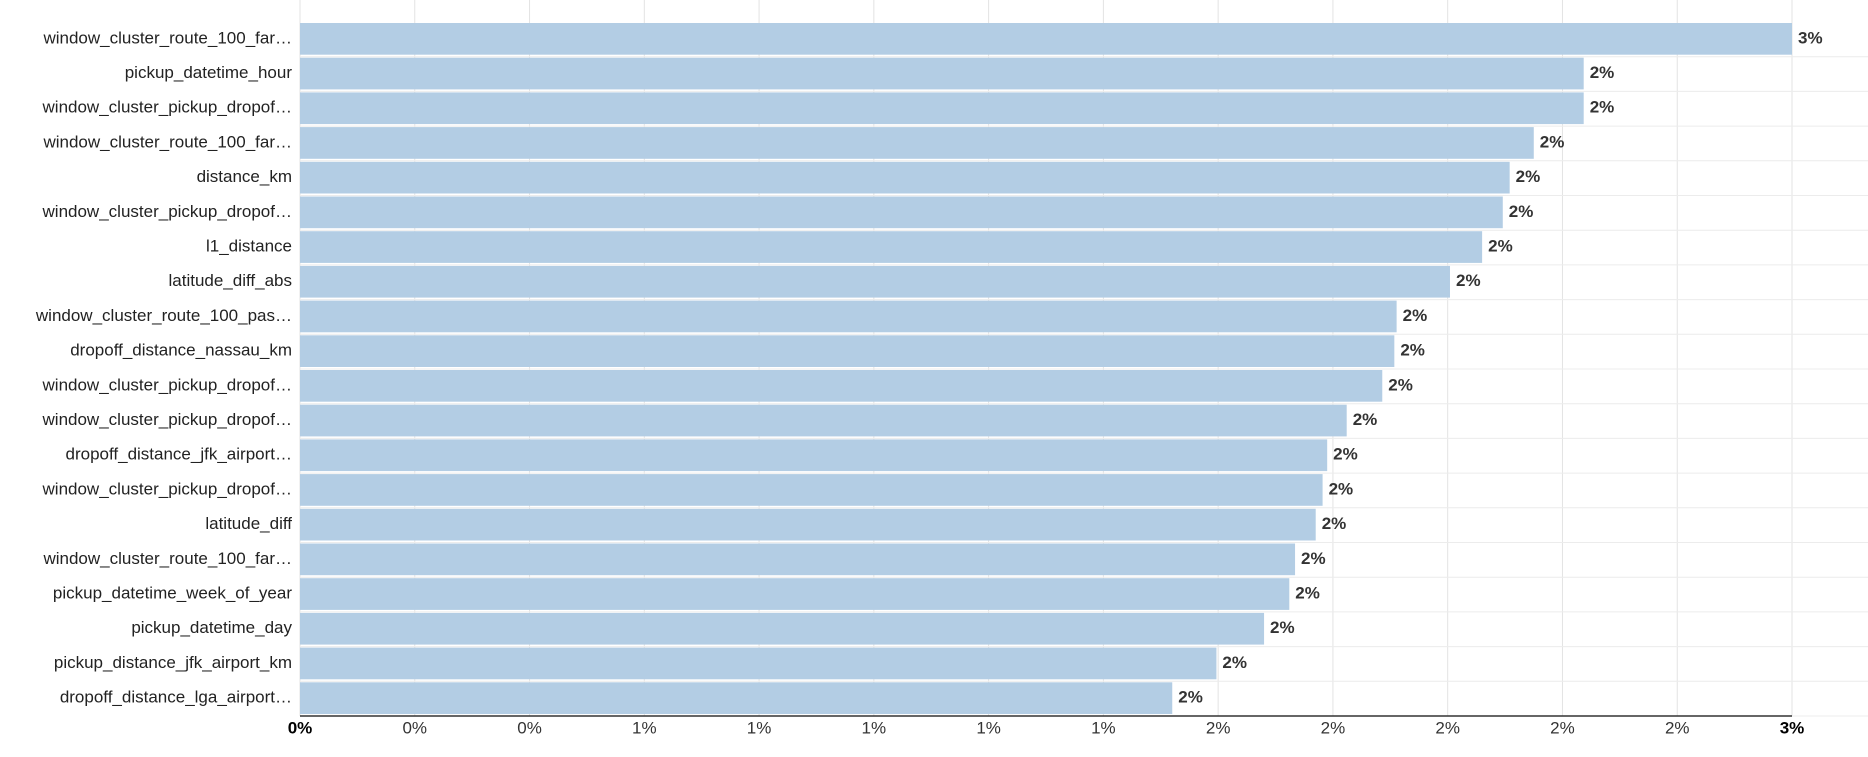 This screenshot has width=1868, height=757. Describe the element at coordinates (172, 593) in the screenshot. I see `y-tick-label: pickup_datetime_week_of_year` at that location.